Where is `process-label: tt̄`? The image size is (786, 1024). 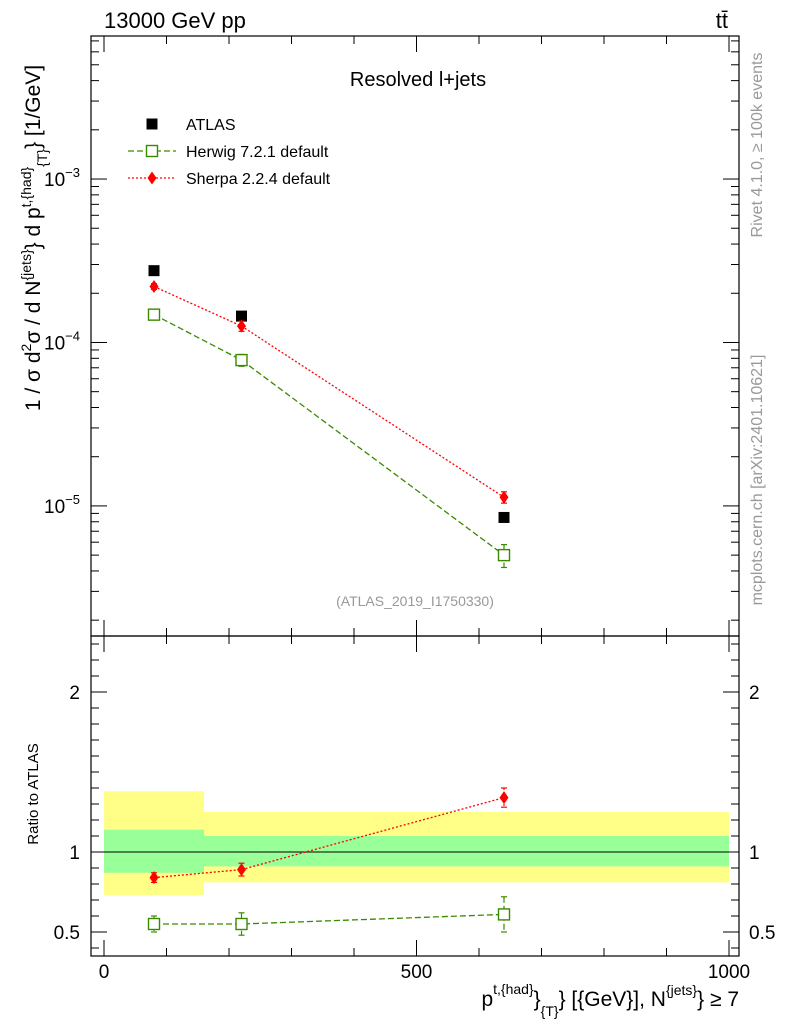 process-label: tt̄ is located at coordinates (722, 20).